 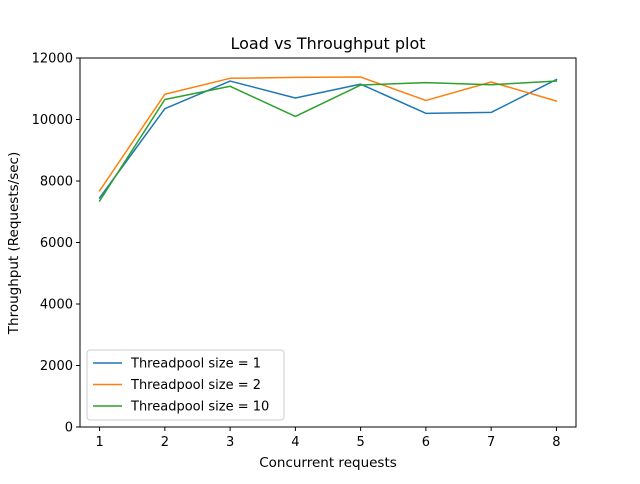 I want to click on y-tick-label: 0, so click(x=69, y=428).